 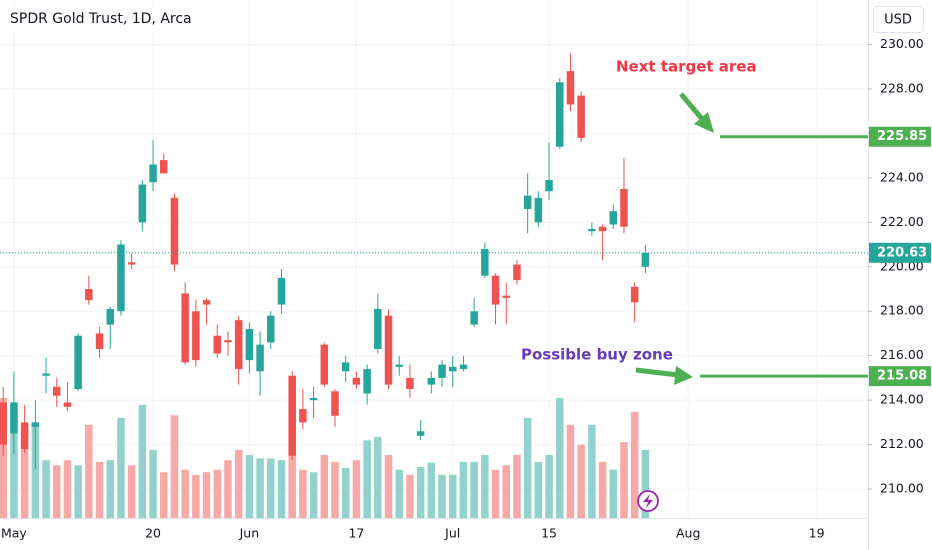 What do you see at coordinates (452, 533) in the screenshot?
I see `x-tick-label: Jul` at bounding box center [452, 533].